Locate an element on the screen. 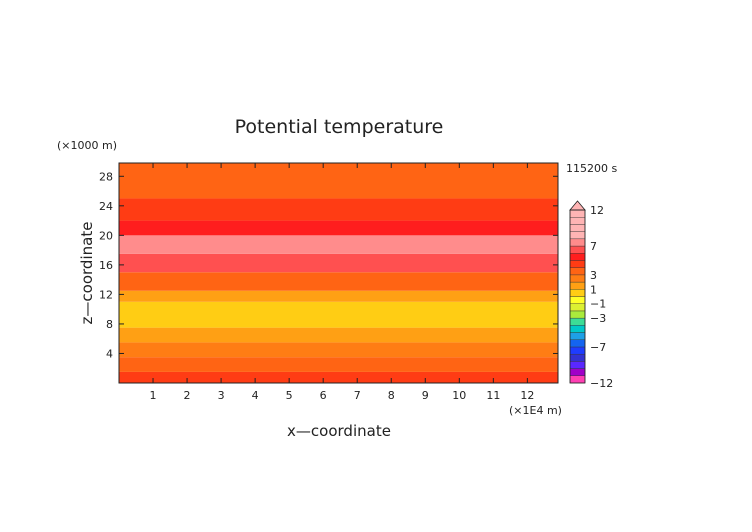 The image size is (752, 532). x-tick-label-9: 9 is located at coordinates (425, 395).